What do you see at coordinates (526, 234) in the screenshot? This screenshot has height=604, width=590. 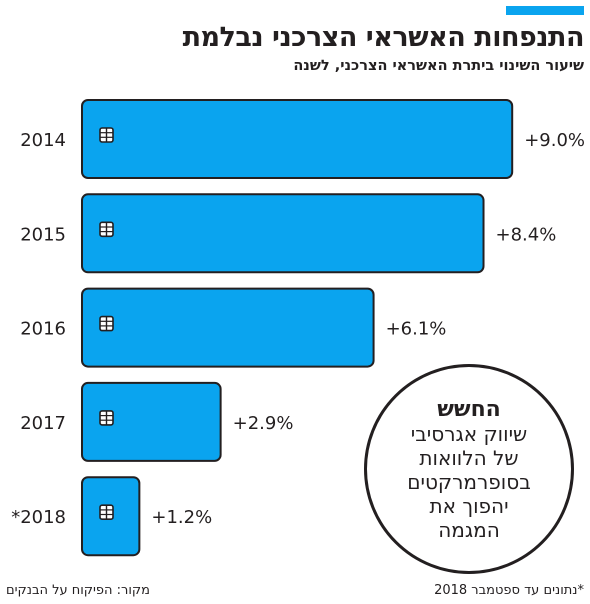 I see `value-label: +8.4%` at bounding box center [526, 234].